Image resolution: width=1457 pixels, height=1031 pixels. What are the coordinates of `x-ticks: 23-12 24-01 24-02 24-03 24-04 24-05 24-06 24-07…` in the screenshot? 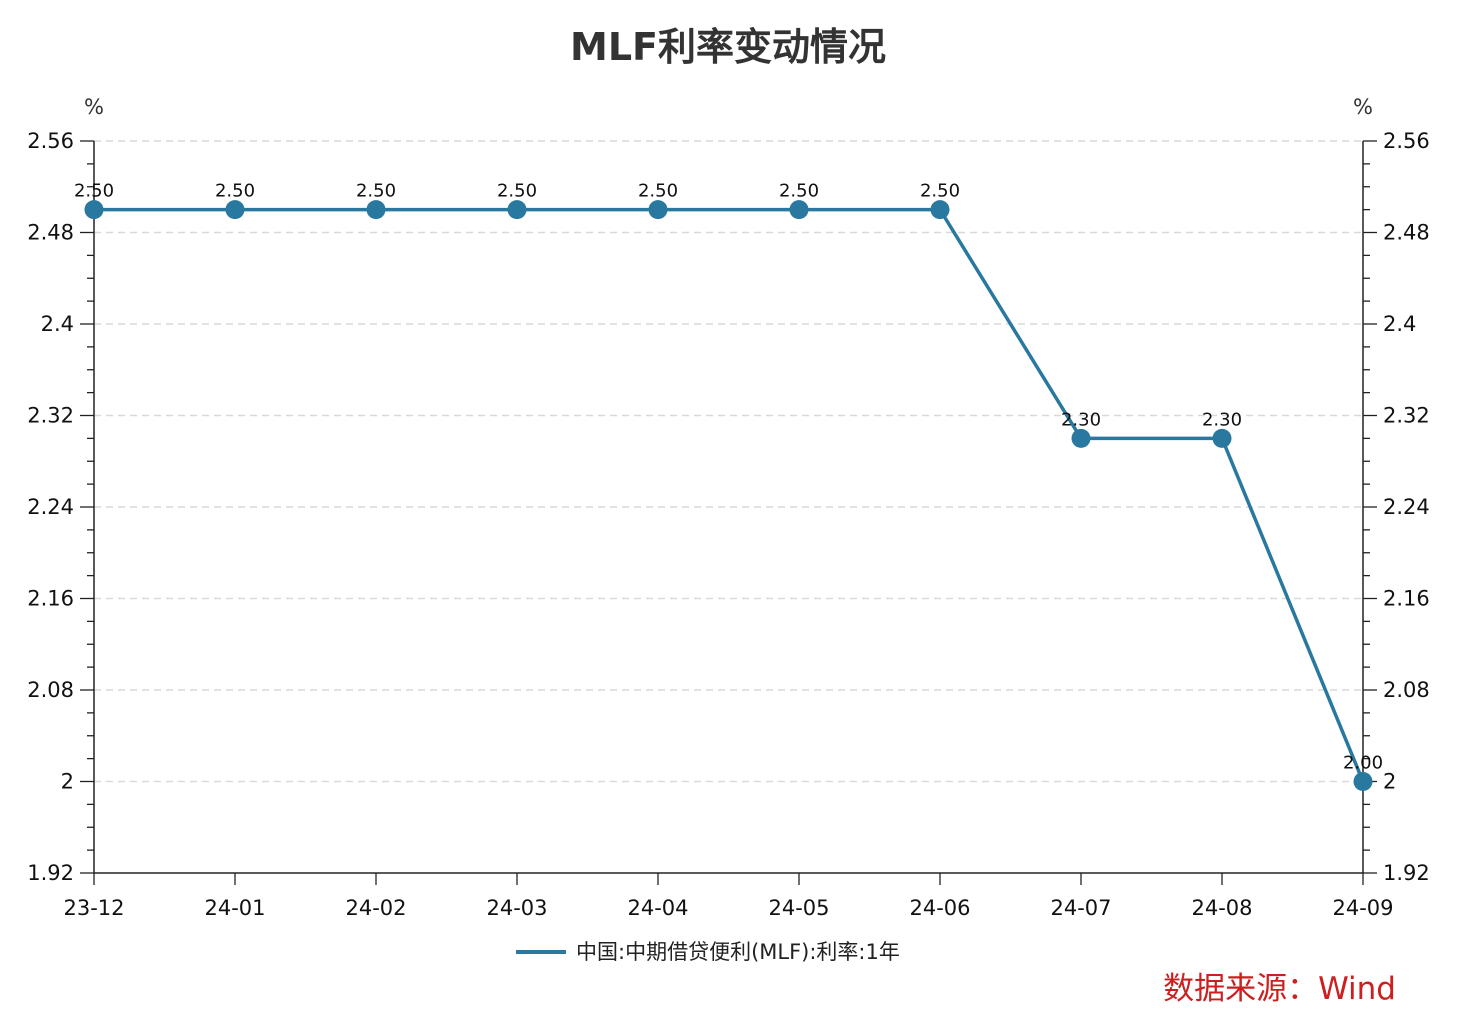 It's located at (728, 896).